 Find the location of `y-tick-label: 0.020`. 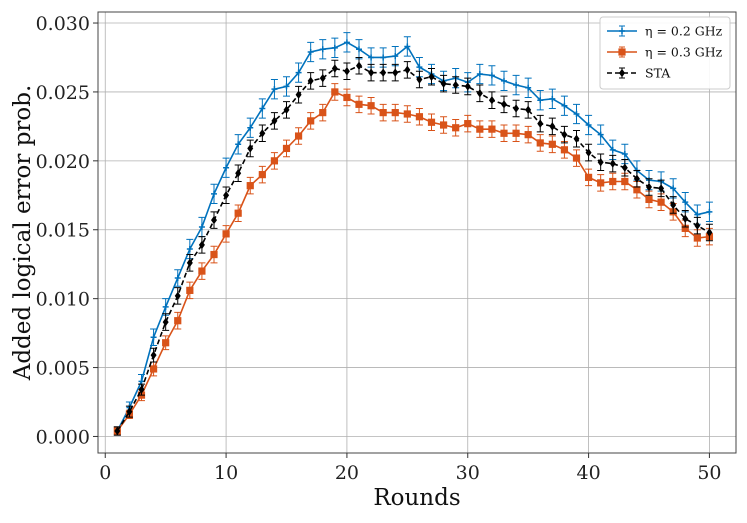

y-tick-label: 0.020 is located at coordinates (63, 162).